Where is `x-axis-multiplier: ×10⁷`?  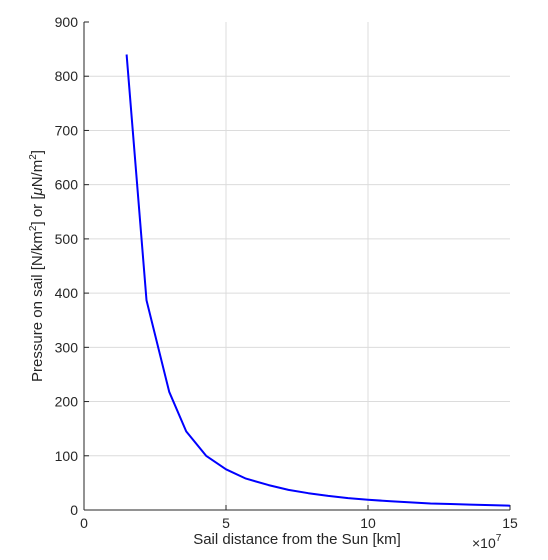
x-axis-multiplier: ×10⁷ is located at coordinates (487, 542).